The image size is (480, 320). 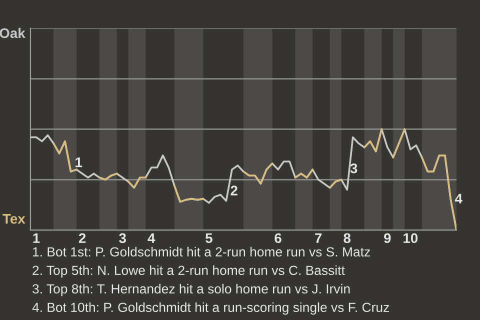 What do you see at coordinates (122, 238) in the screenshot?
I see `x-tick-label: 3` at bounding box center [122, 238].